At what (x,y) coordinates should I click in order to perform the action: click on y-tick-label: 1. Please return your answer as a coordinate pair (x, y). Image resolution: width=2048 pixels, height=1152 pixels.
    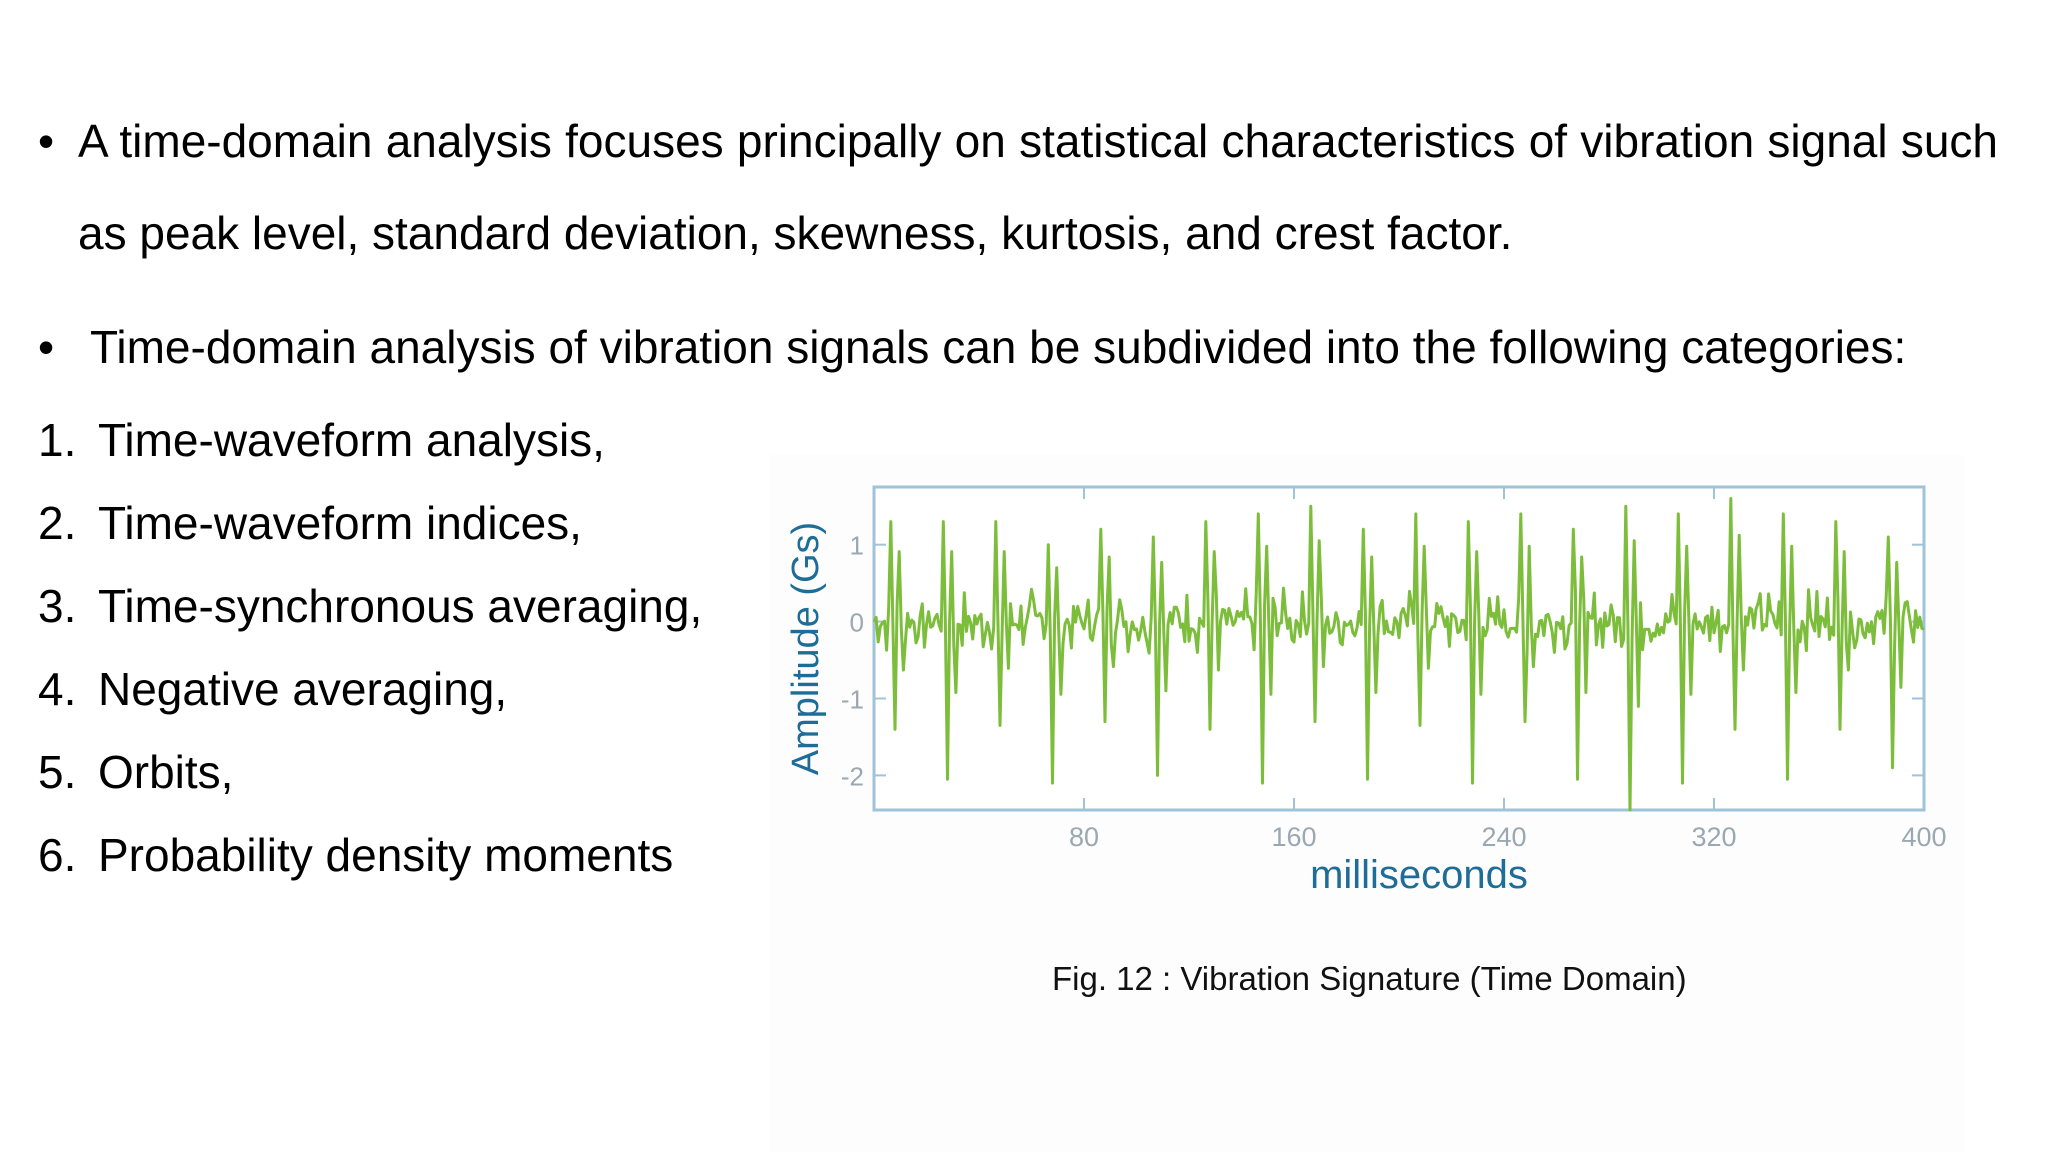
    Looking at the image, I should click on (857, 546).